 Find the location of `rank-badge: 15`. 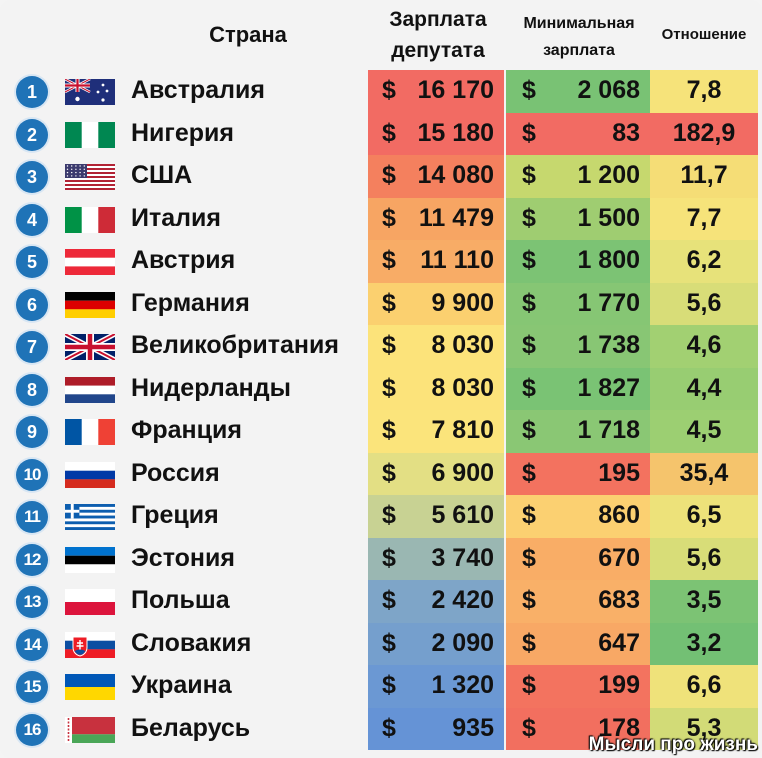

rank-badge: 15 is located at coordinates (32, 687).